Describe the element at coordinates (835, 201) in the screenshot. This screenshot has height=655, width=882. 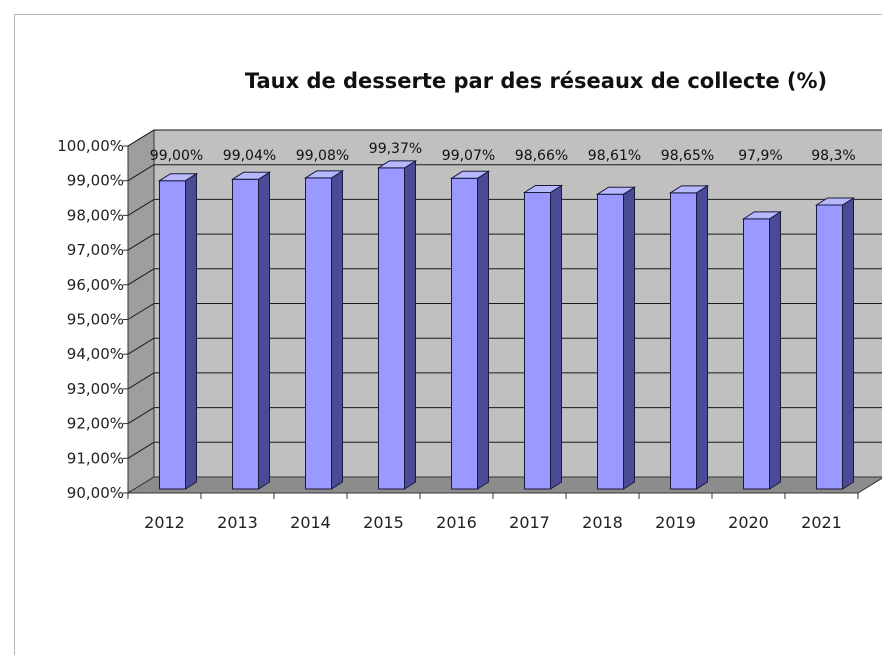
I see `bar-top-2021` at that location.